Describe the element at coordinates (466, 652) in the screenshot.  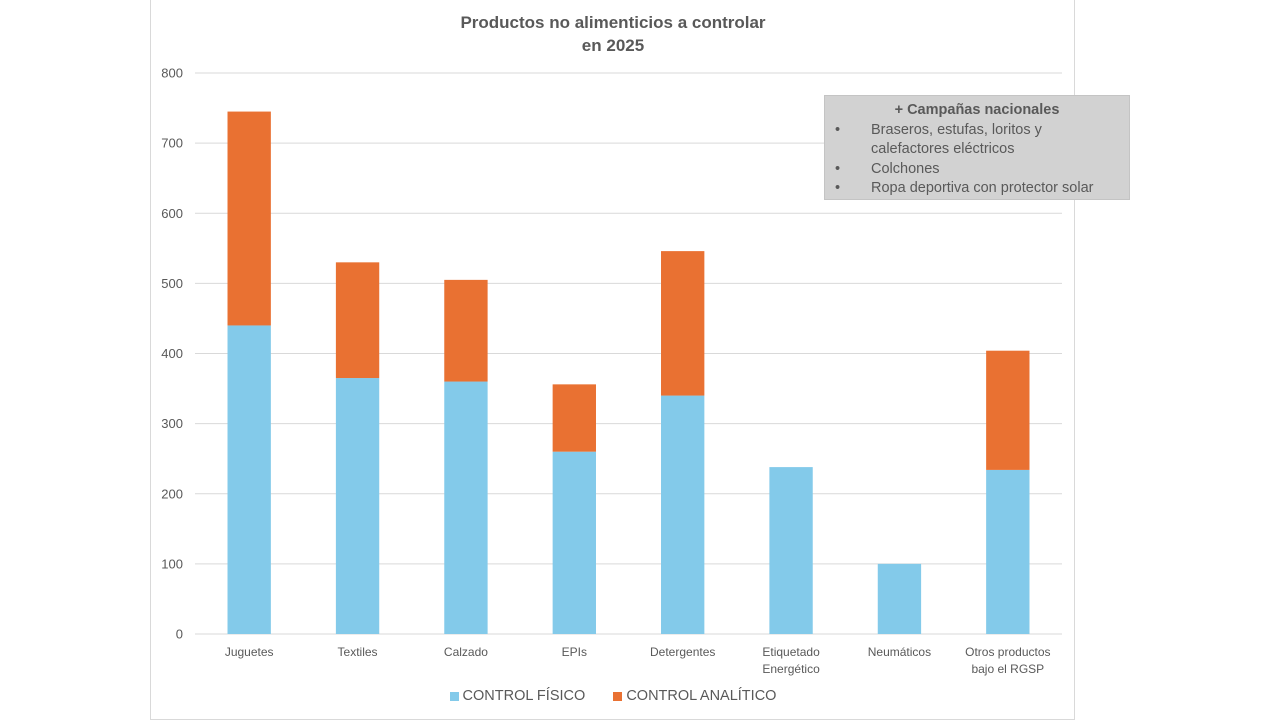
I see `x-tick-label: Calzado` at that location.